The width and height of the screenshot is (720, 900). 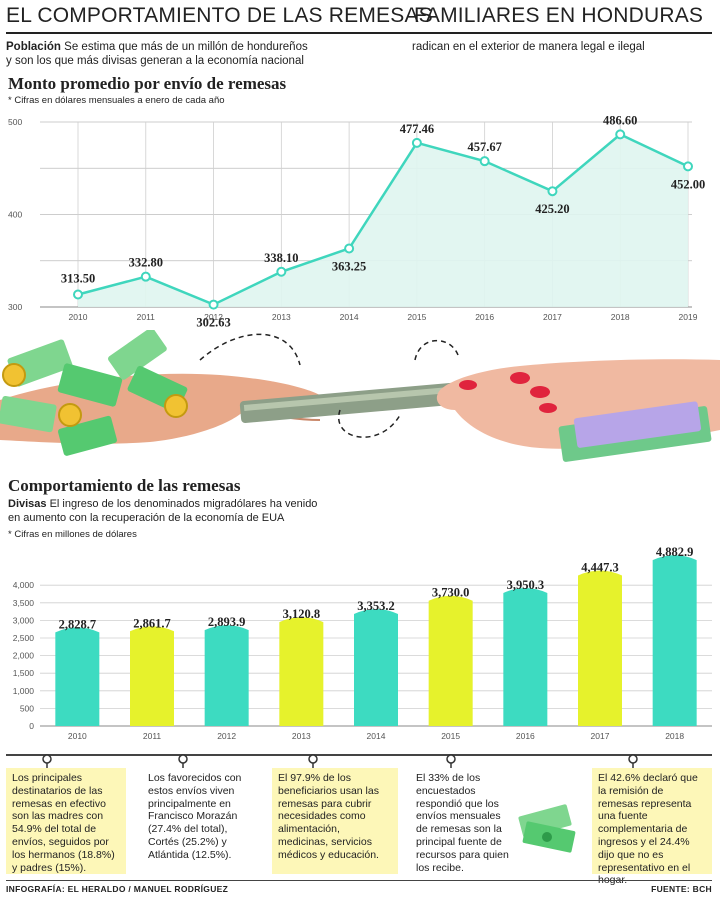 What do you see at coordinates (24, 691) in the screenshot?
I see `bar-y-tick: 1,000` at bounding box center [24, 691].